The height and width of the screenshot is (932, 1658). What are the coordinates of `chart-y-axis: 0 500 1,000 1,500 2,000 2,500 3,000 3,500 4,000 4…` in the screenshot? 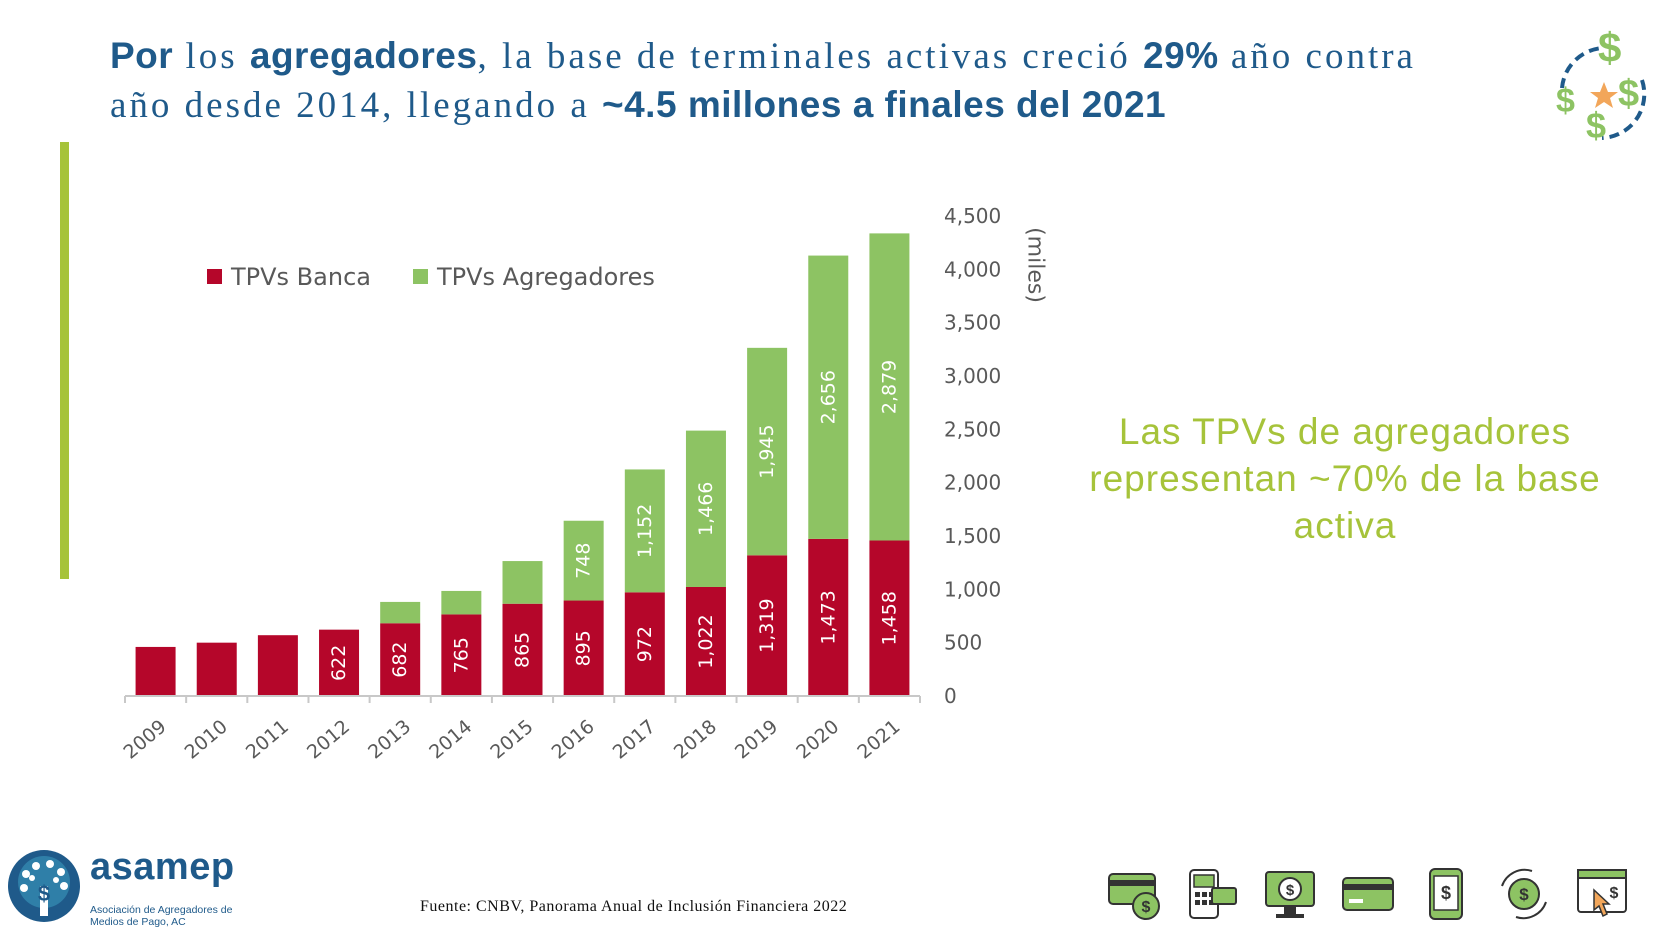 It's located at (996, 456).